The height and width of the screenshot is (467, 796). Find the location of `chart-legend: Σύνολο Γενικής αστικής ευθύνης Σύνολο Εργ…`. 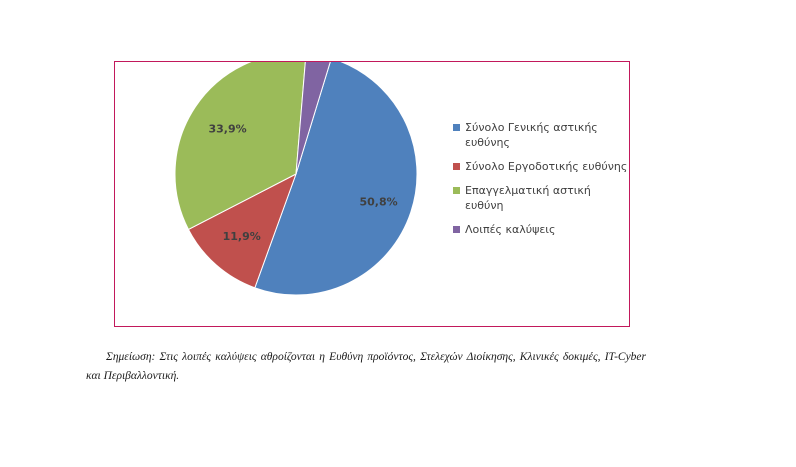

chart-legend: Σύνολο Γενικής αστικής ευθύνης Σύνολο Εργ… is located at coordinates (542, 178).